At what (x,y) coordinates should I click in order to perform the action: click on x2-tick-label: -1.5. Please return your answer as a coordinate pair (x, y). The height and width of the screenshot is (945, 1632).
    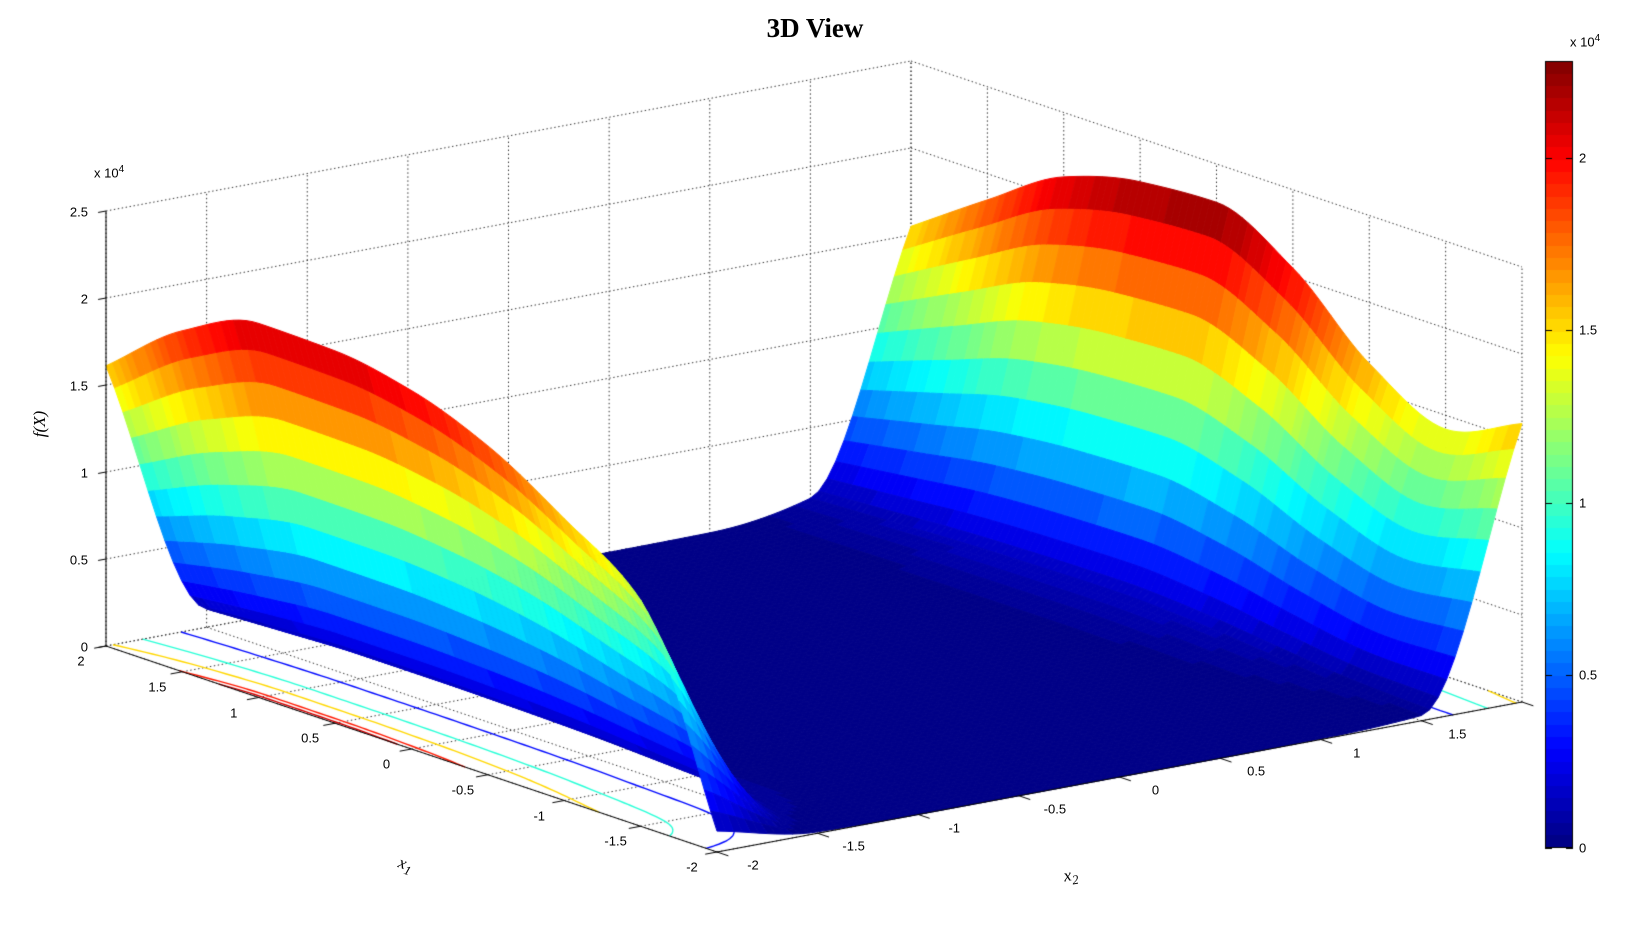
    Looking at the image, I should click on (853, 846).